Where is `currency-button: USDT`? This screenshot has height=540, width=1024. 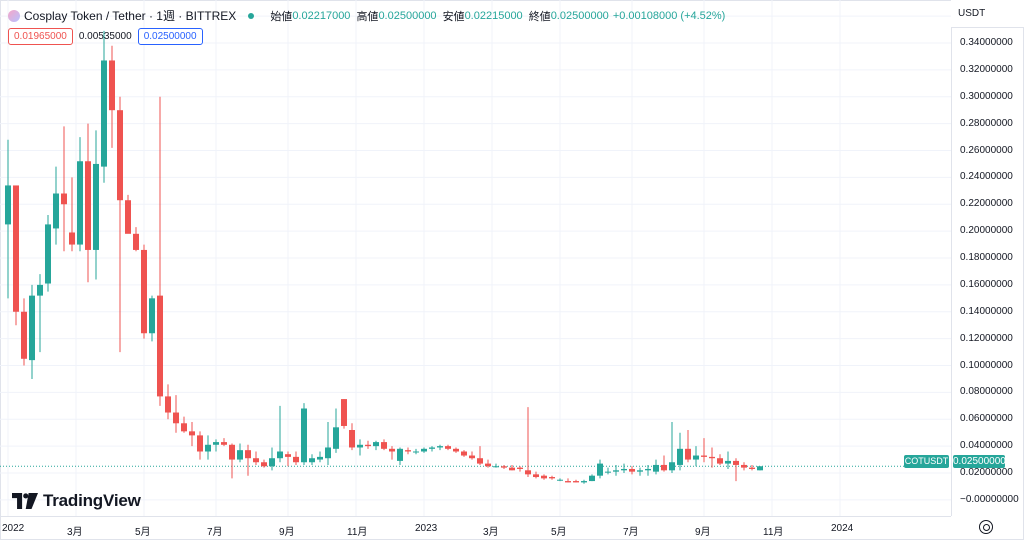
currency-button: USDT is located at coordinates (987, 14).